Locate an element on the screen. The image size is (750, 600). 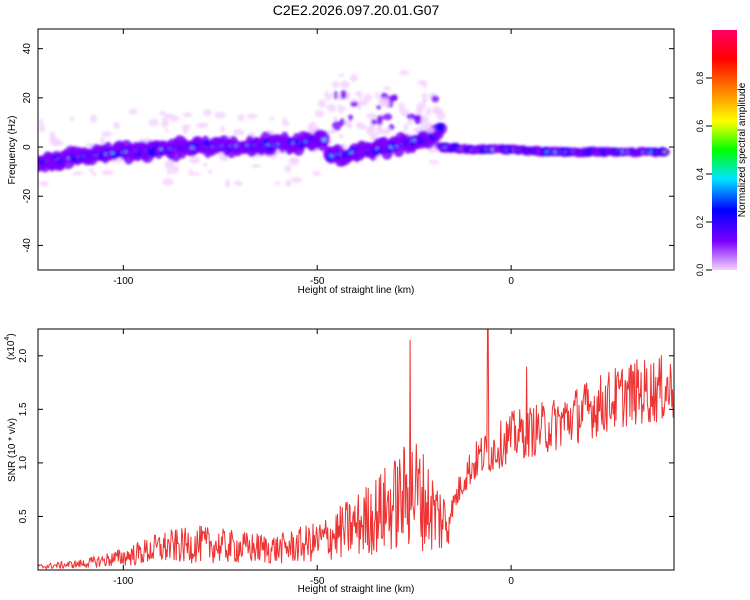
snr-xtick-label-0: -100 is located at coordinates (123, 581).